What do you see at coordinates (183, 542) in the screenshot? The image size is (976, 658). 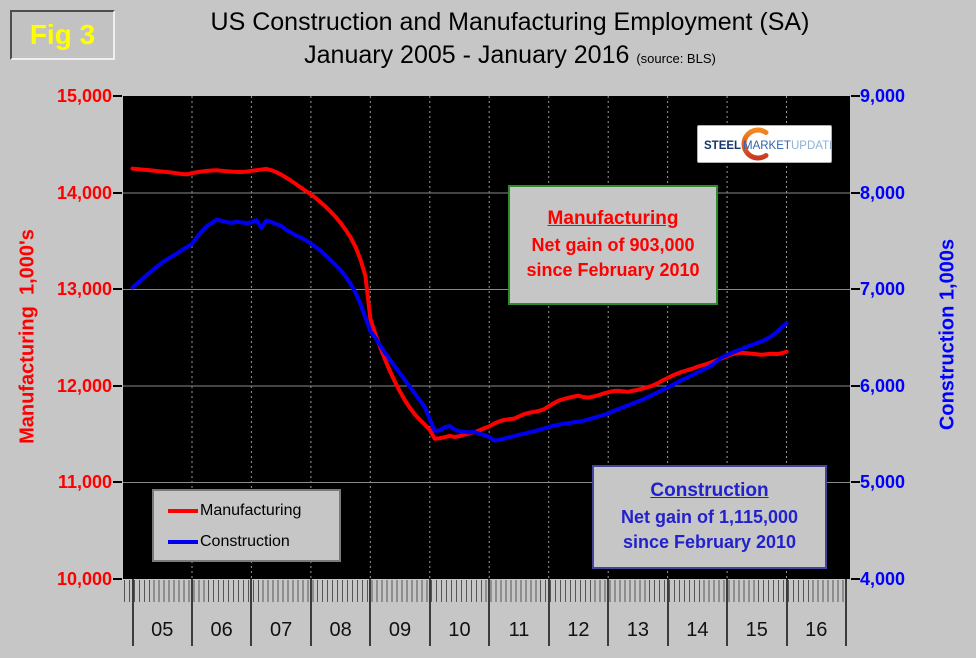 I see `construction-line-swatch` at bounding box center [183, 542].